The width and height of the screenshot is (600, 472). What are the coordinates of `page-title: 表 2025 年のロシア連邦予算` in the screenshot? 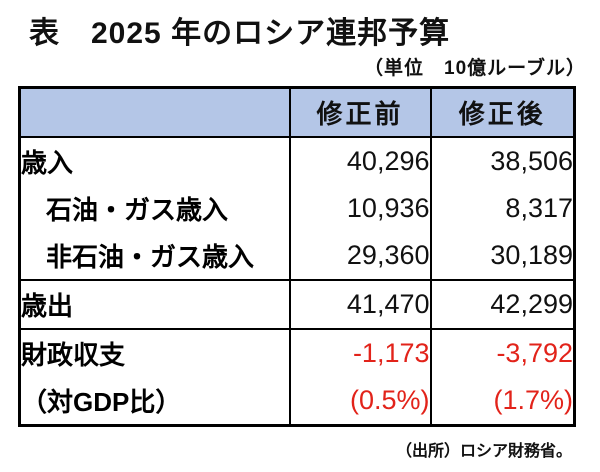 It's located at (240, 33).